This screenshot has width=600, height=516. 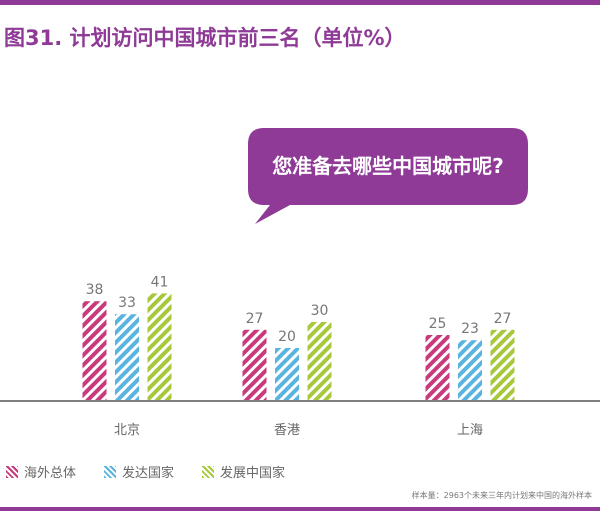 What do you see at coordinates (320, 311) in the screenshot?
I see `data-label: 30` at bounding box center [320, 311].